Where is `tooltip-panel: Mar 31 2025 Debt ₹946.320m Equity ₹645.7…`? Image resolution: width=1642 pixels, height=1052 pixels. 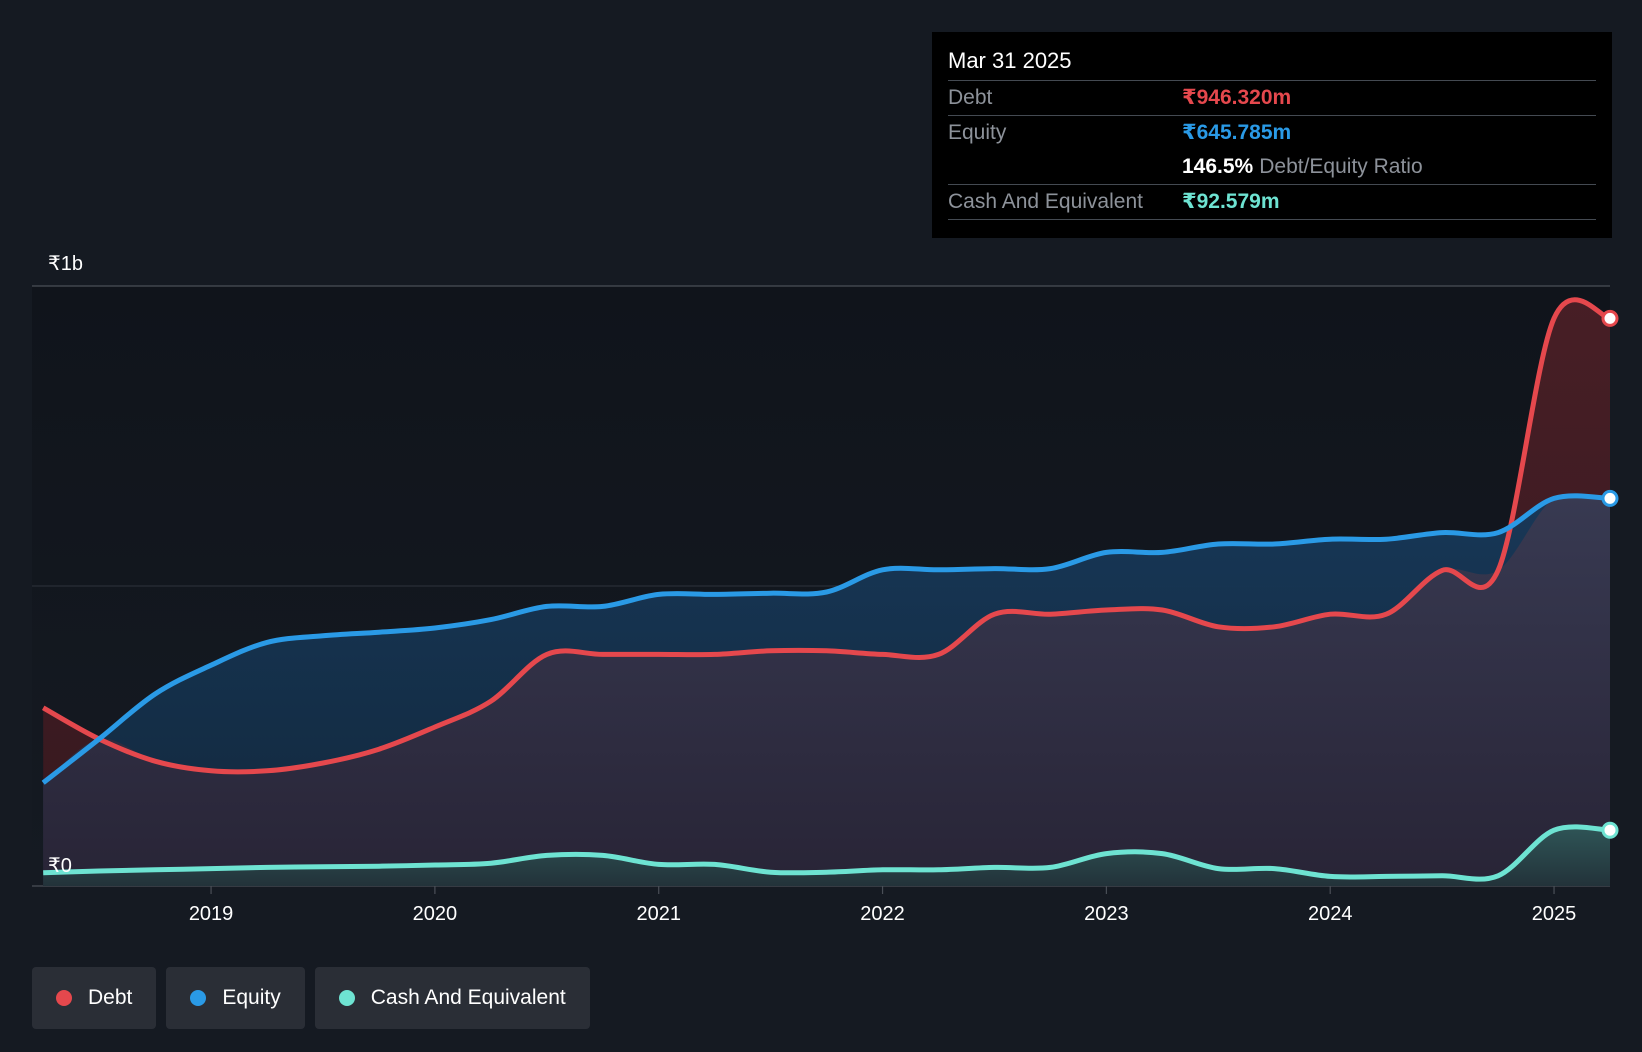 tooltip-panel: Mar 31 2025 Debt ₹946.320m Equity ₹645.7… is located at coordinates (1272, 135).